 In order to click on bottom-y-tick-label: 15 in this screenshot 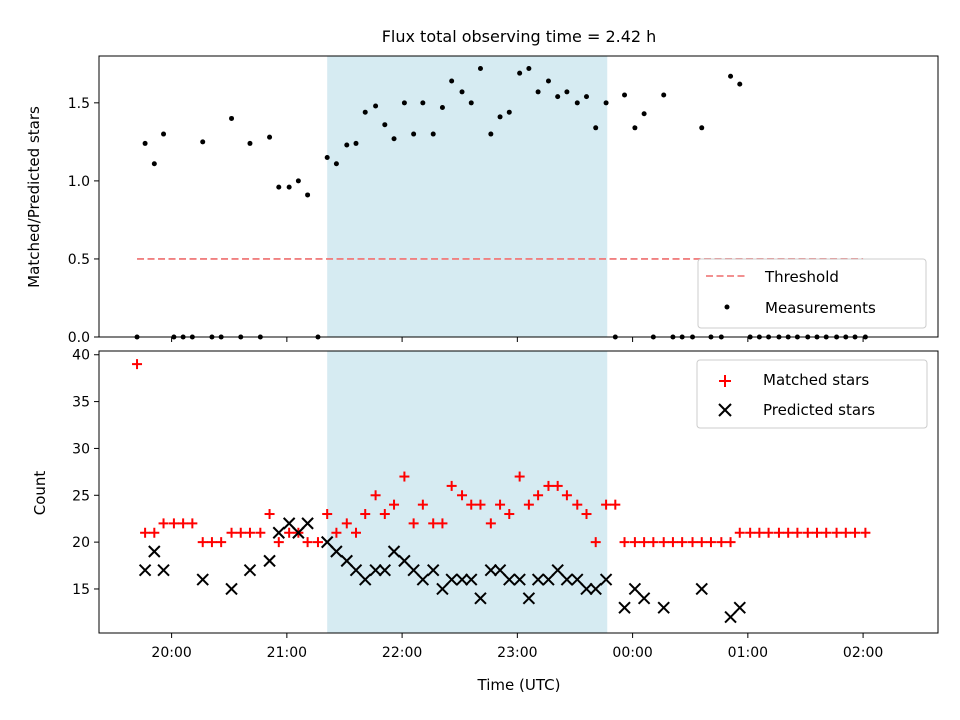, I will do `click(81, 590)`.